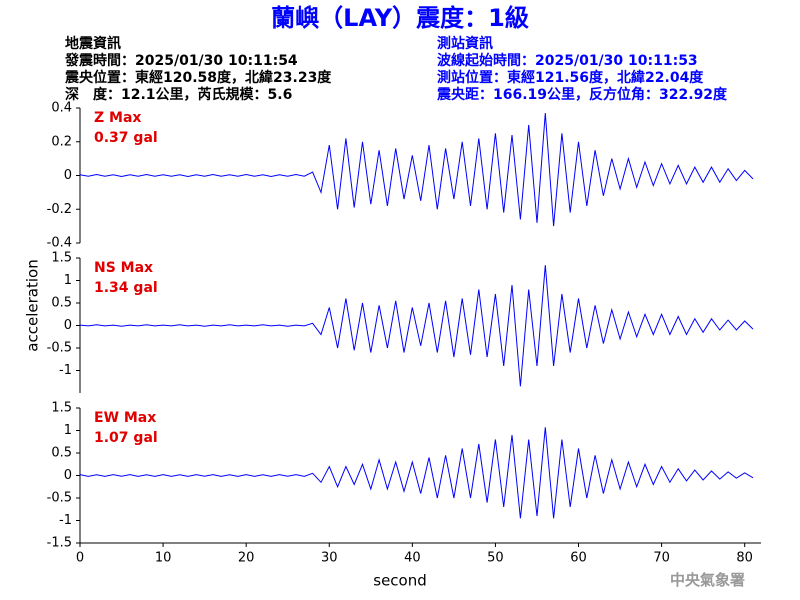 This screenshot has height=600, width=800. I want to click on y-tick-label: -0.4, so click(59, 243).